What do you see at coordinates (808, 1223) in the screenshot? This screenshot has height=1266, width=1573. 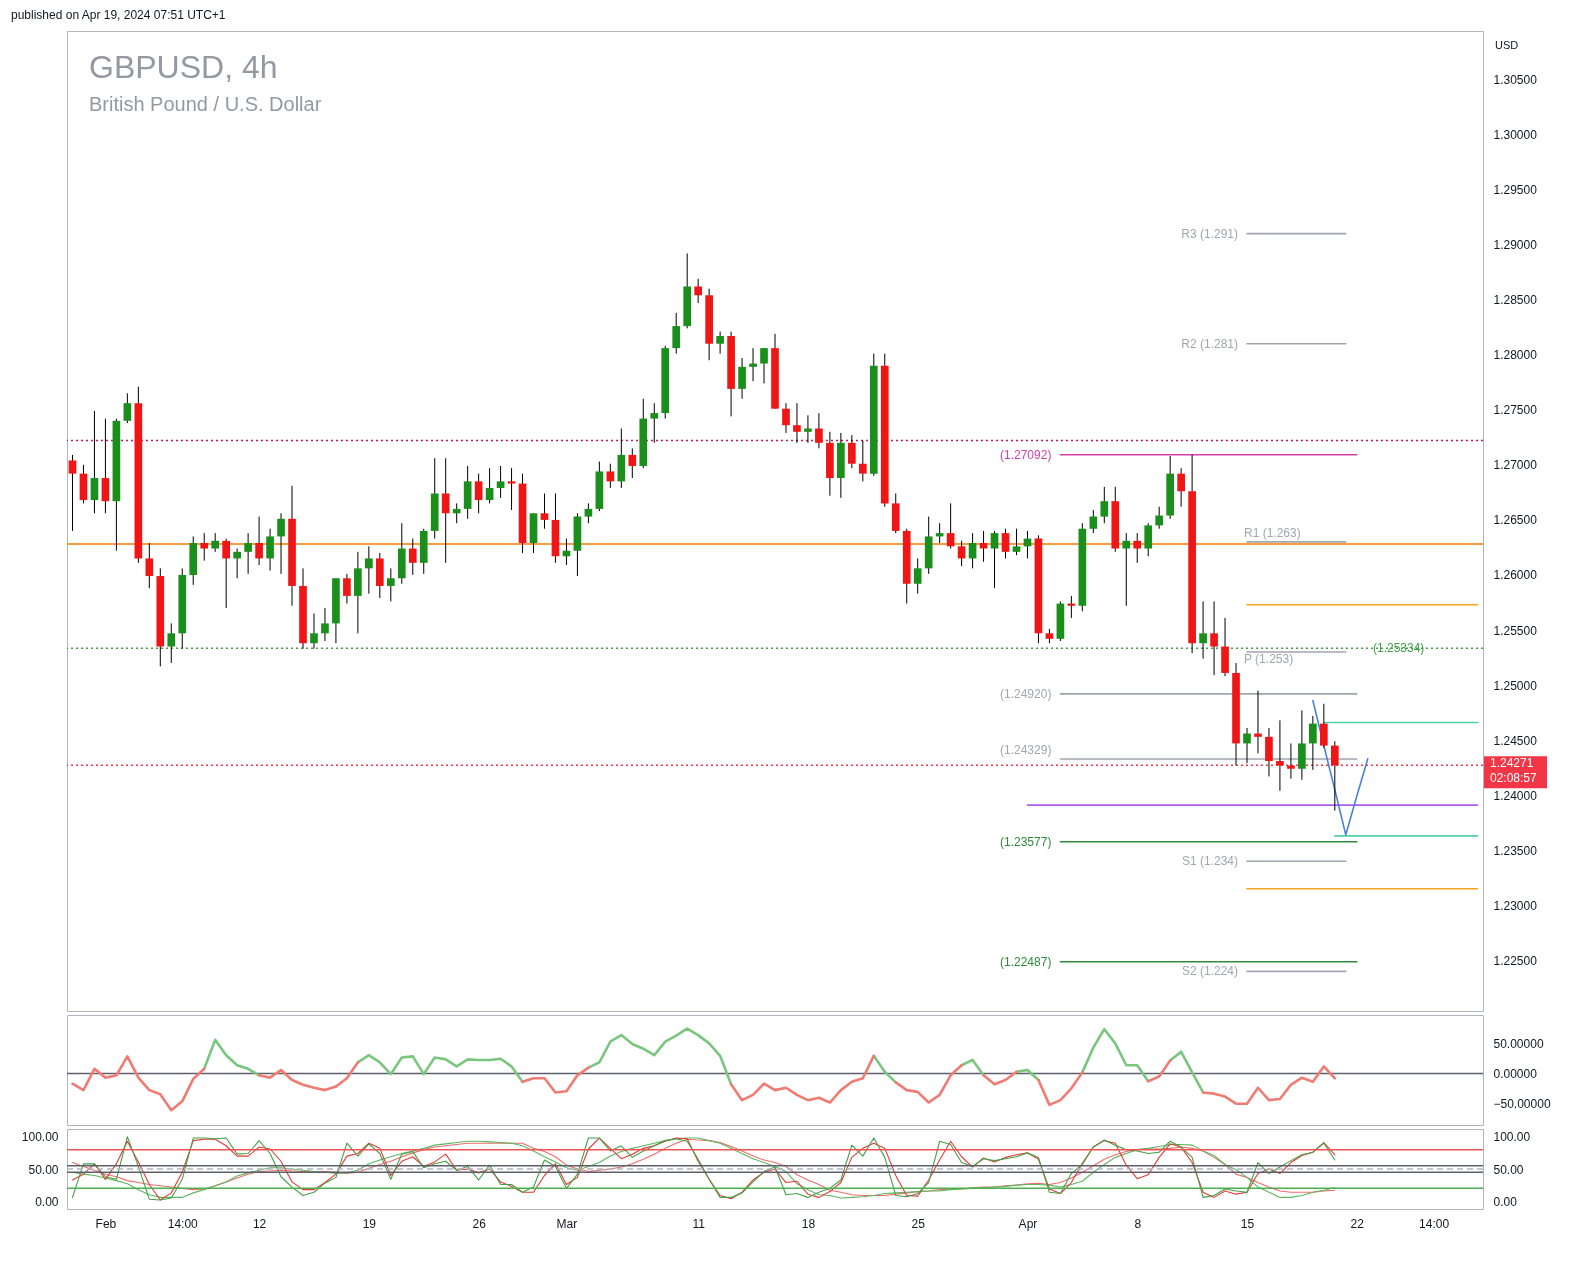 I see `x-tick-label: 18` at bounding box center [808, 1223].